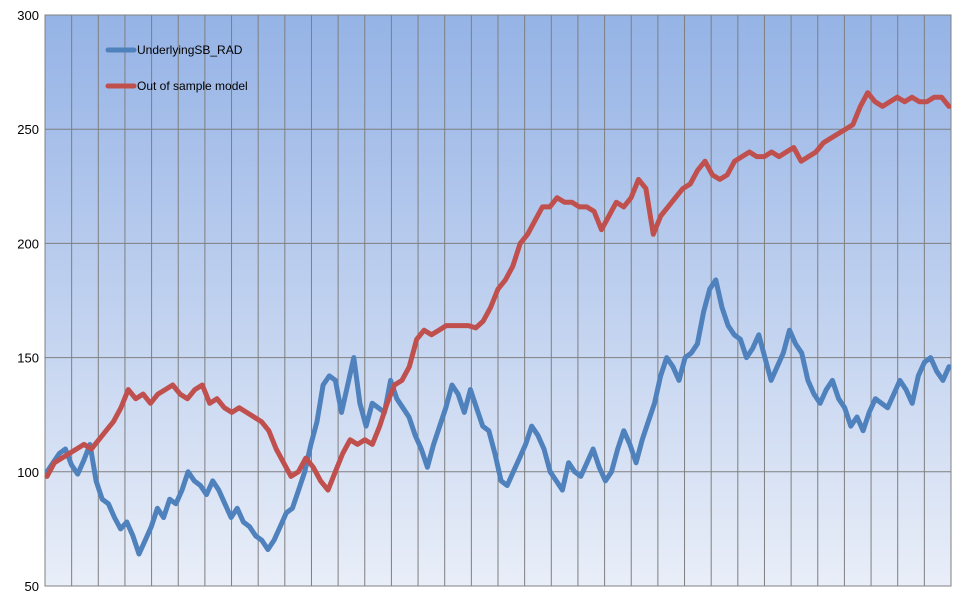 The width and height of the screenshot is (976, 597). Describe the element at coordinates (28, 472) in the screenshot. I see `y-tick-label: 100` at that location.